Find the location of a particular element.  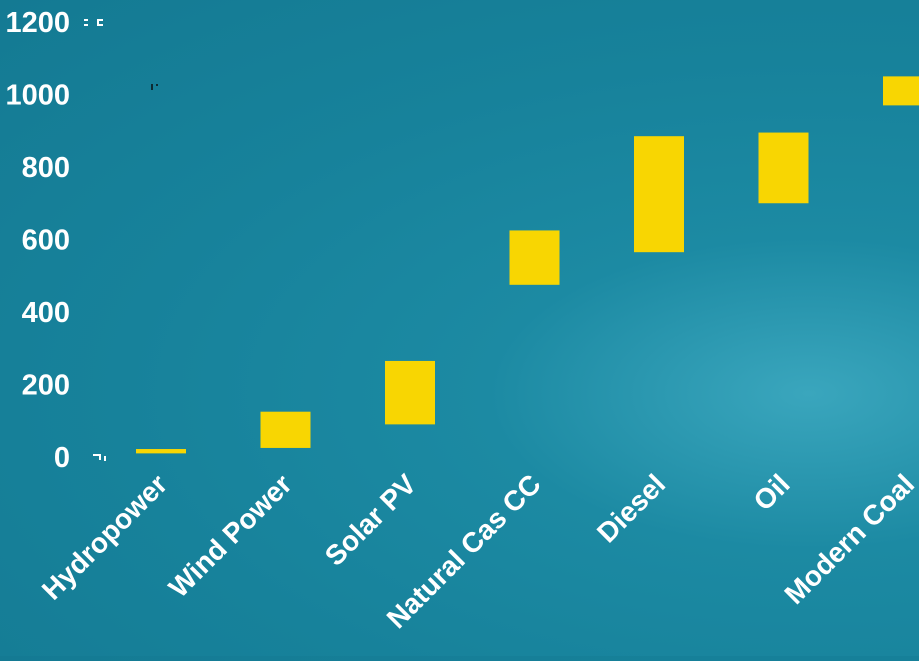

y-tick-label: 600 is located at coordinates (46, 241).